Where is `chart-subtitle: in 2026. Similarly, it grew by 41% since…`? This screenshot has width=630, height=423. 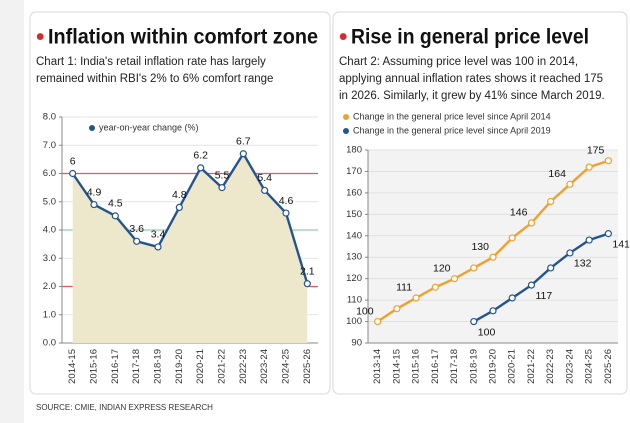 chart-subtitle: in 2026. Similarly, it grew by 41% since… is located at coordinates (472, 96).